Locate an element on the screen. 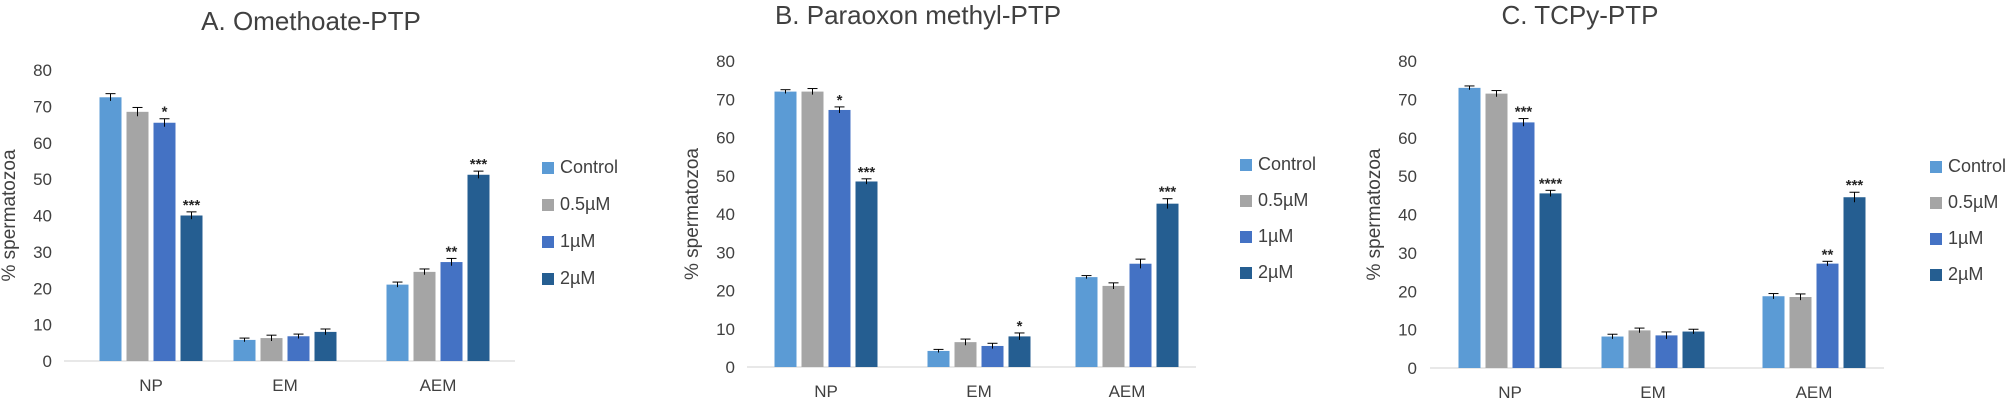 Image resolution: width=2005 pixels, height=404 pixels. significance-label: **** is located at coordinates (1551, 183).